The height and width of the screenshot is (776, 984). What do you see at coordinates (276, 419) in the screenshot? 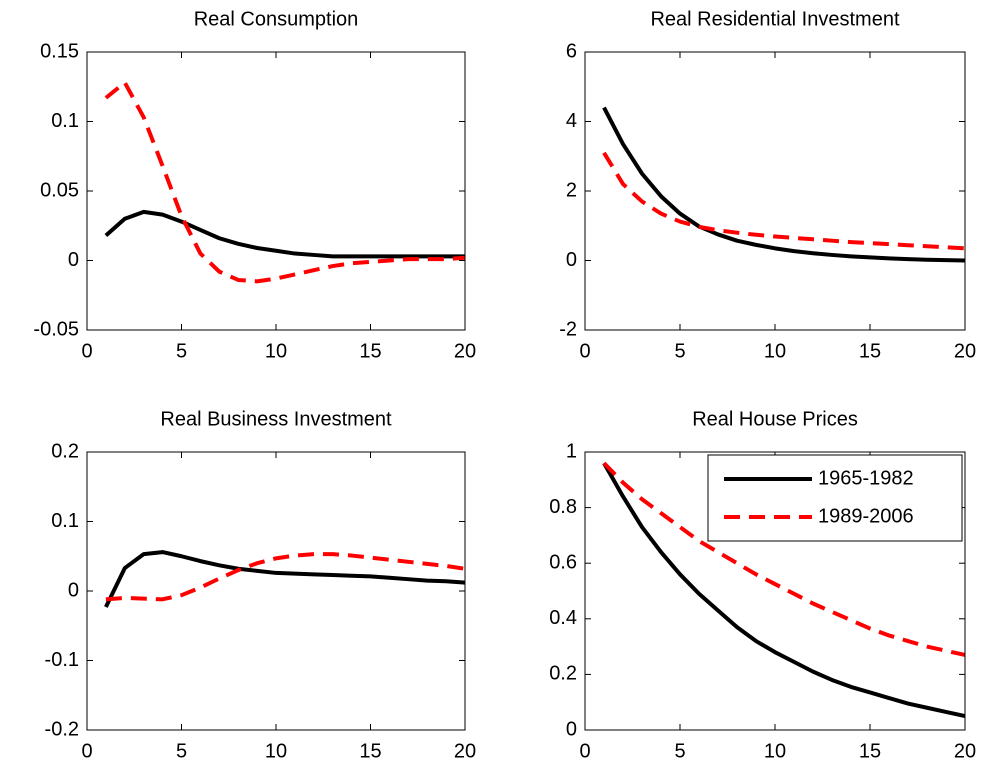
I see `subplot-title: Real Business Investment` at bounding box center [276, 419].